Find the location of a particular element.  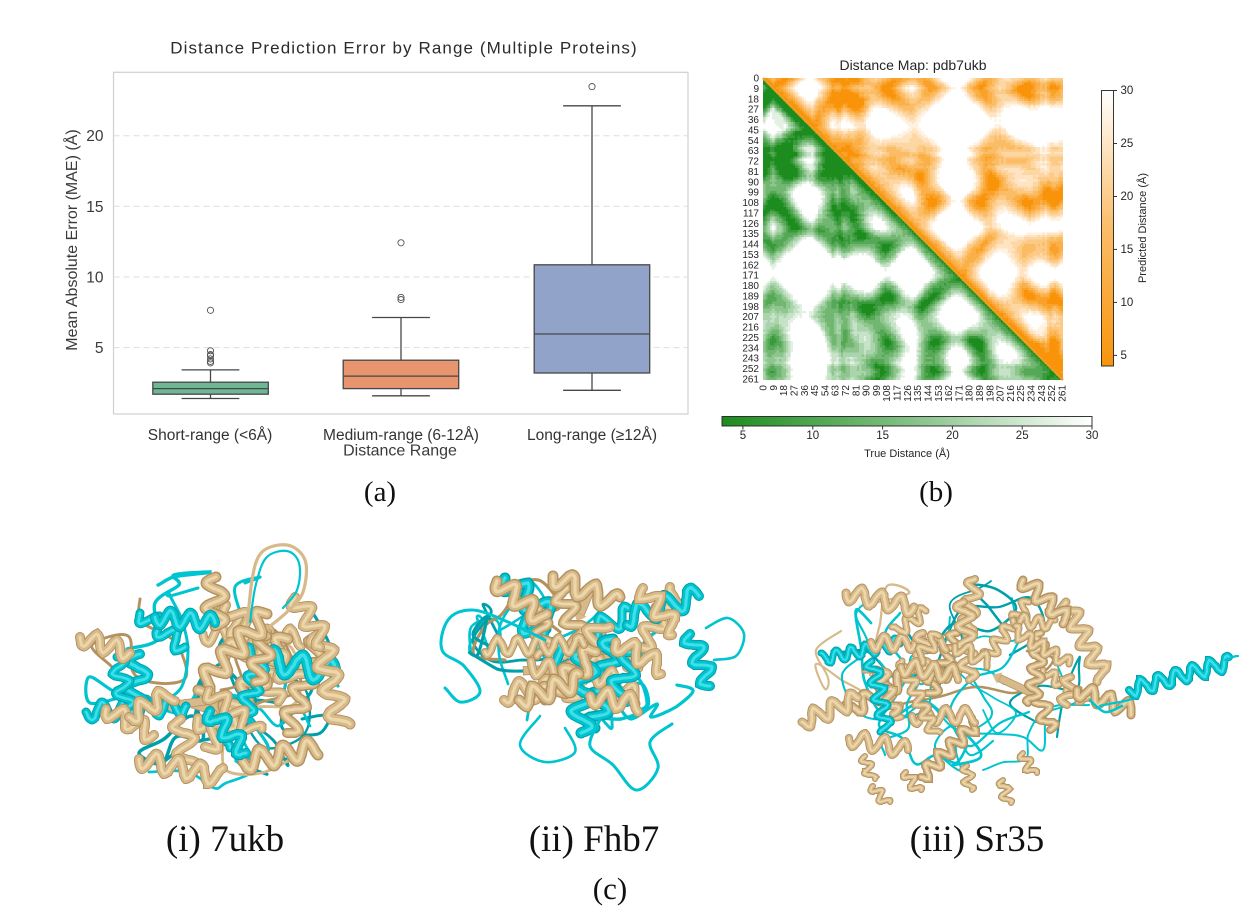

svg-text: Mean Absolute Error (MAE) (Å) is located at coordinates (71, 239).